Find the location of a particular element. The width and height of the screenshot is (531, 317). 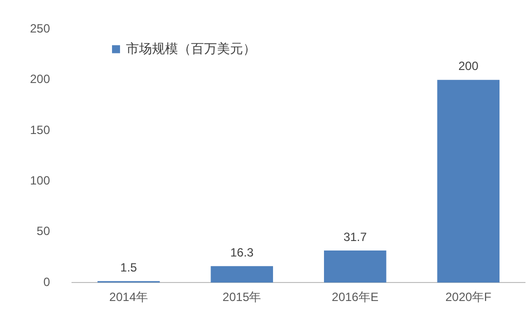

legend-label: 市场规模（百万美元） is located at coordinates (191, 48).